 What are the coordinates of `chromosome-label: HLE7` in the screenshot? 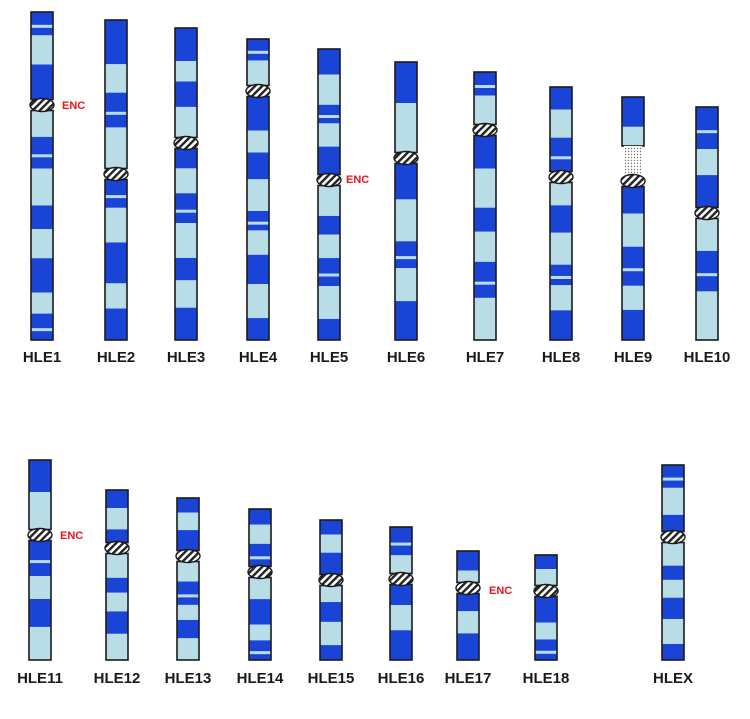 It's located at (485, 357).